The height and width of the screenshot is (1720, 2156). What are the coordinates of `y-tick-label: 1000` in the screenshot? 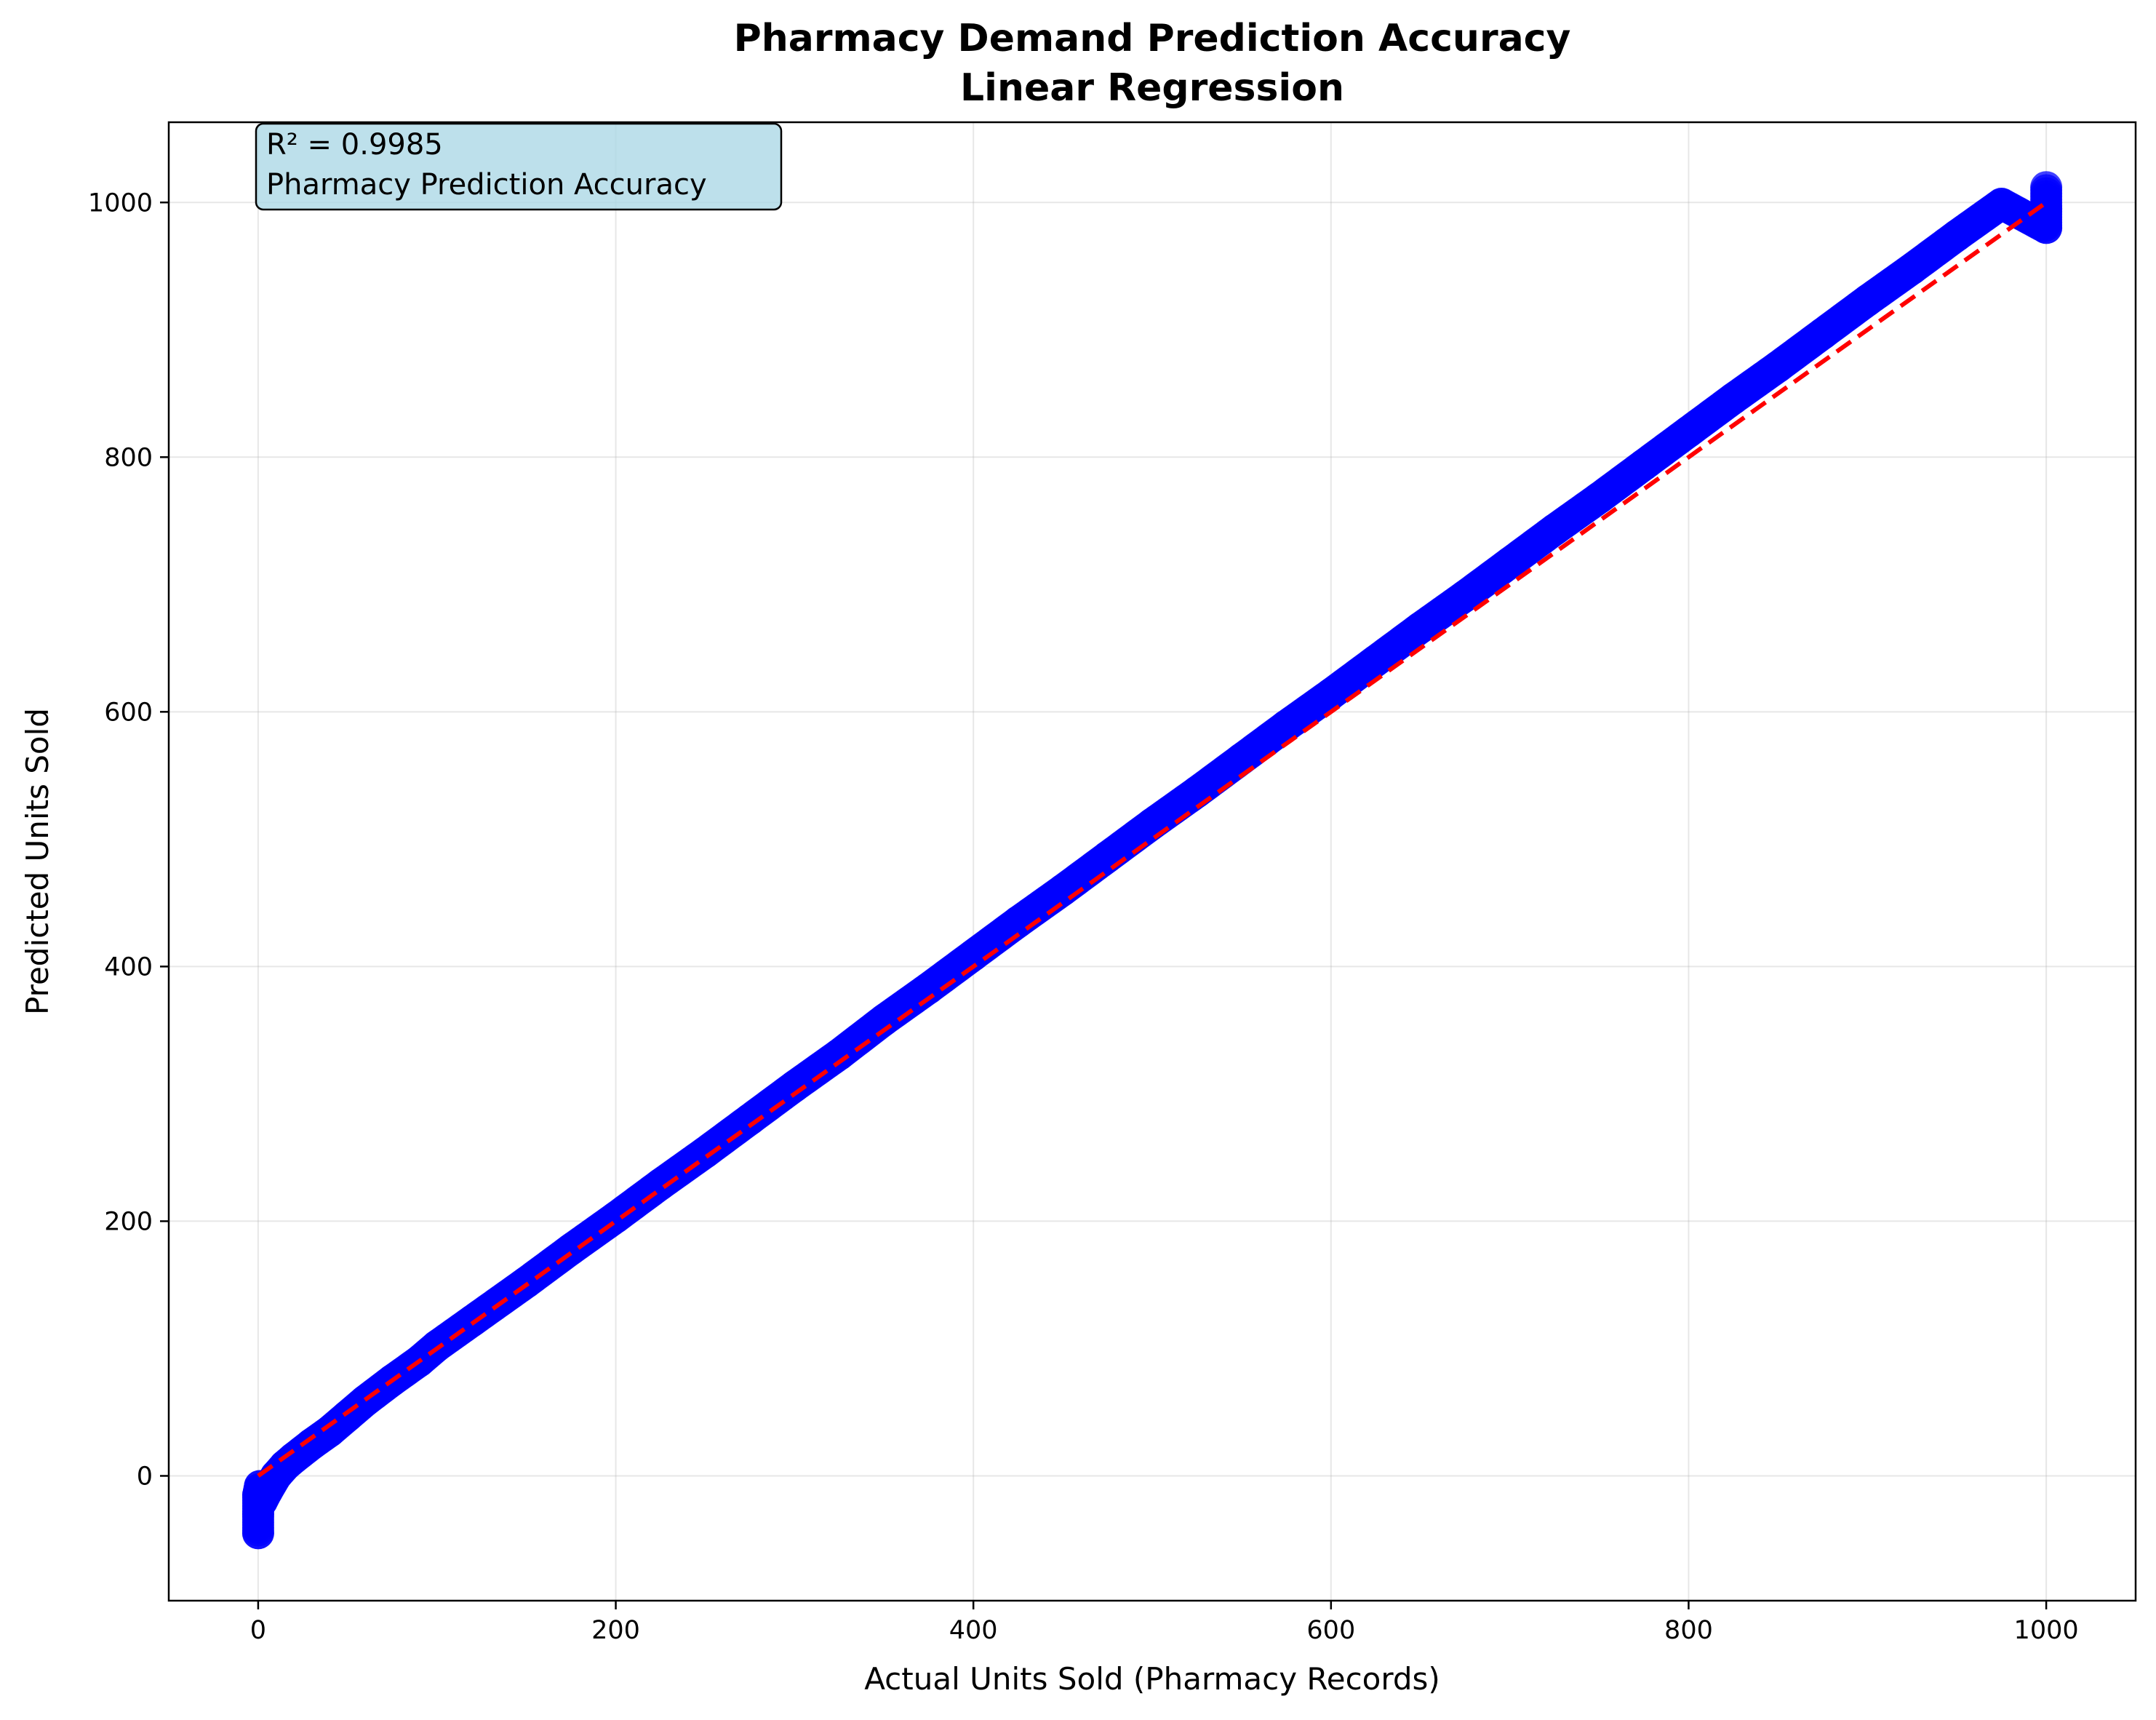 It's located at (120, 203).